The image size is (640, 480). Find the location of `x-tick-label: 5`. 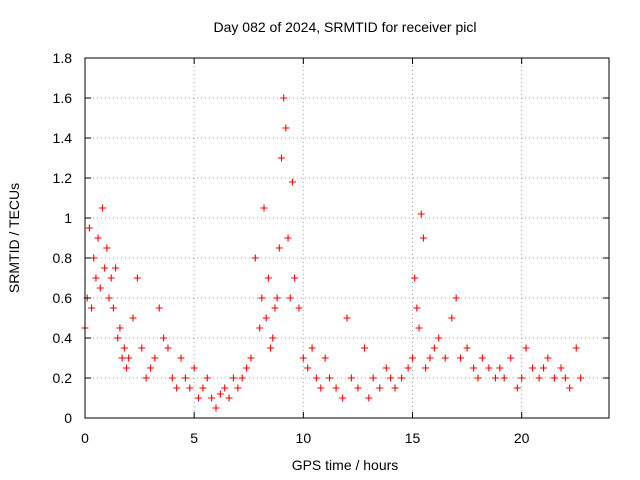

x-tick-label: 5 is located at coordinates (194, 438).